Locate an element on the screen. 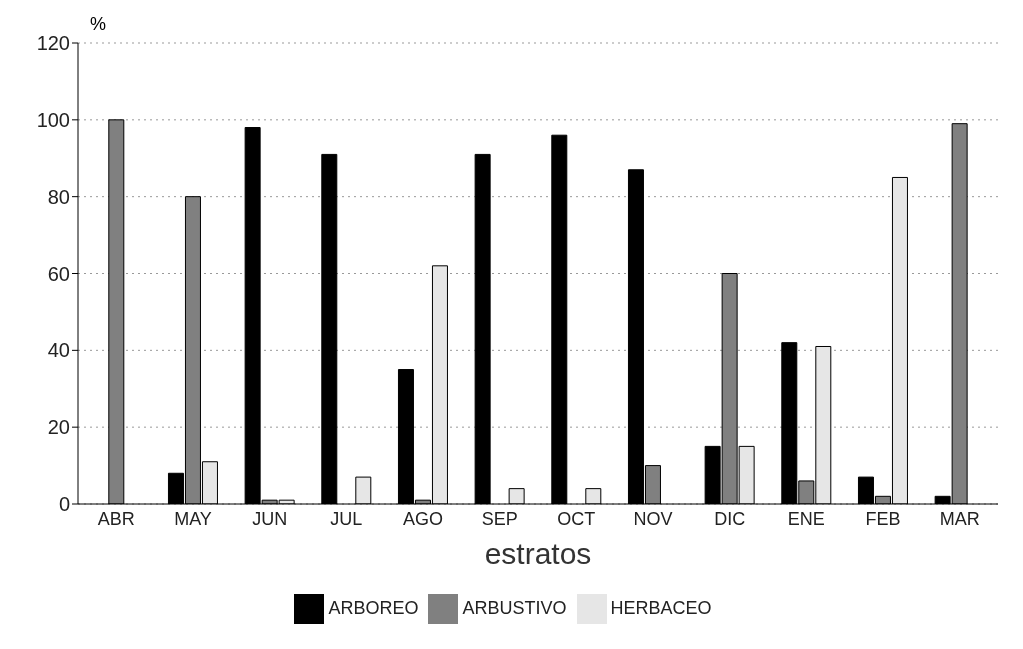 This screenshot has width=1023, height=649. legend-label: HERBACEO is located at coordinates (661, 607).